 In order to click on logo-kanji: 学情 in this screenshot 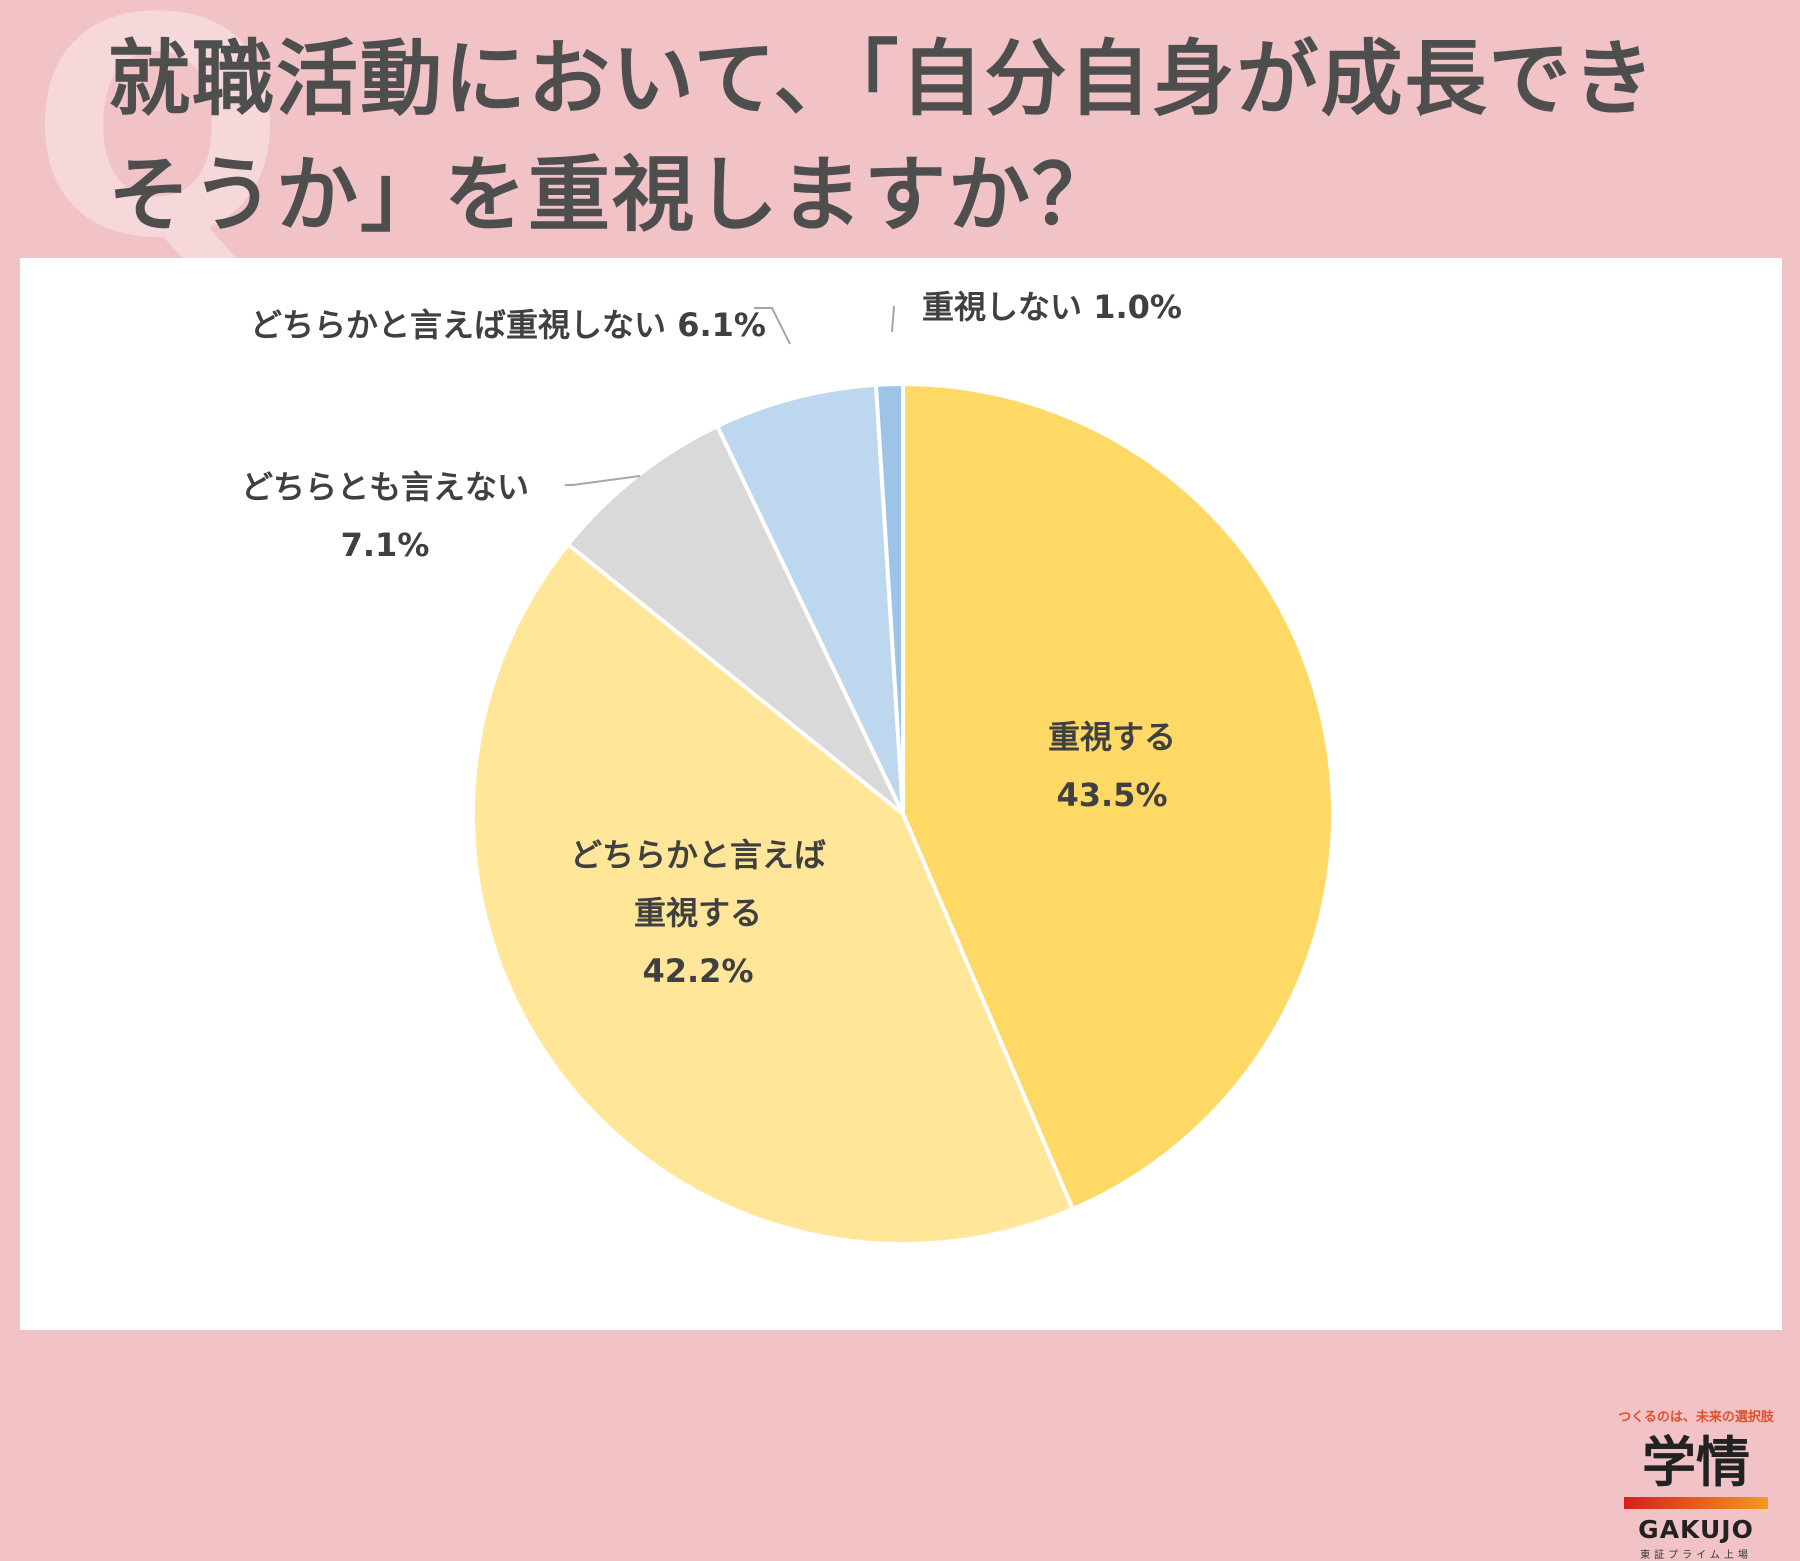, I will do `click(1696, 1462)`.